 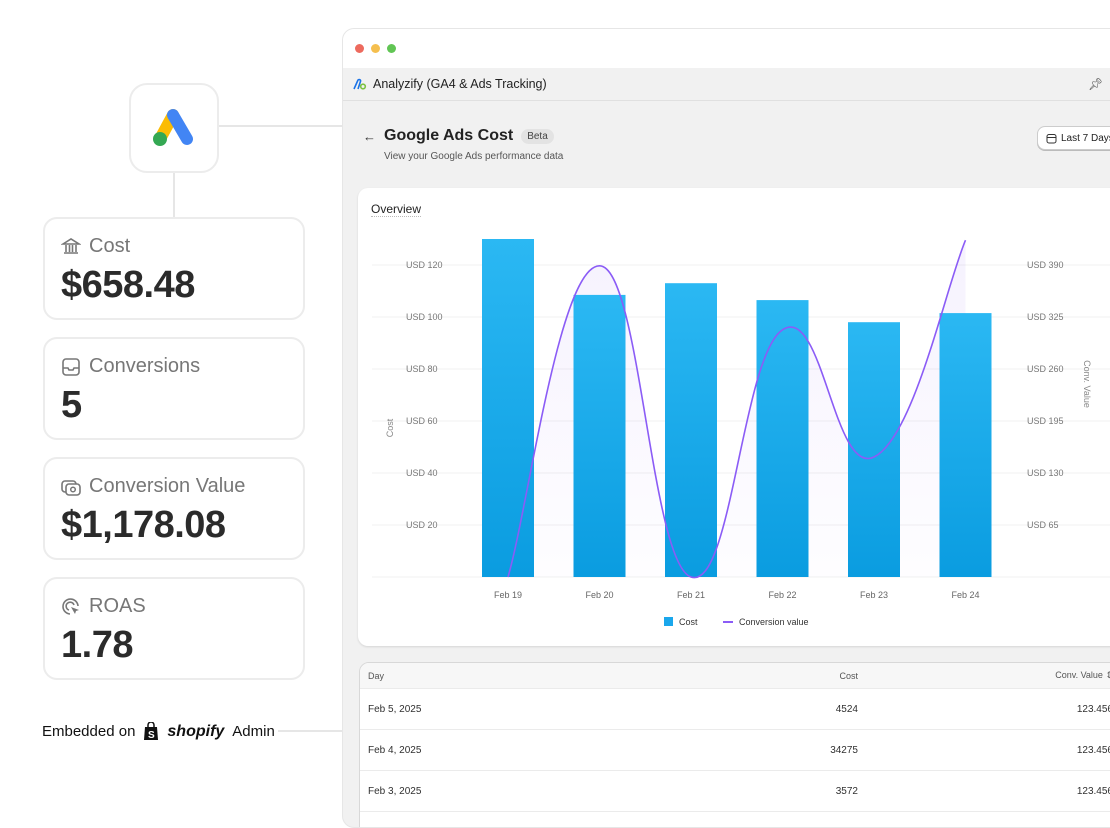 What do you see at coordinates (1043, 525) in the screenshot?
I see `y2-tick-label: USD 65` at bounding box center [1043, 525].